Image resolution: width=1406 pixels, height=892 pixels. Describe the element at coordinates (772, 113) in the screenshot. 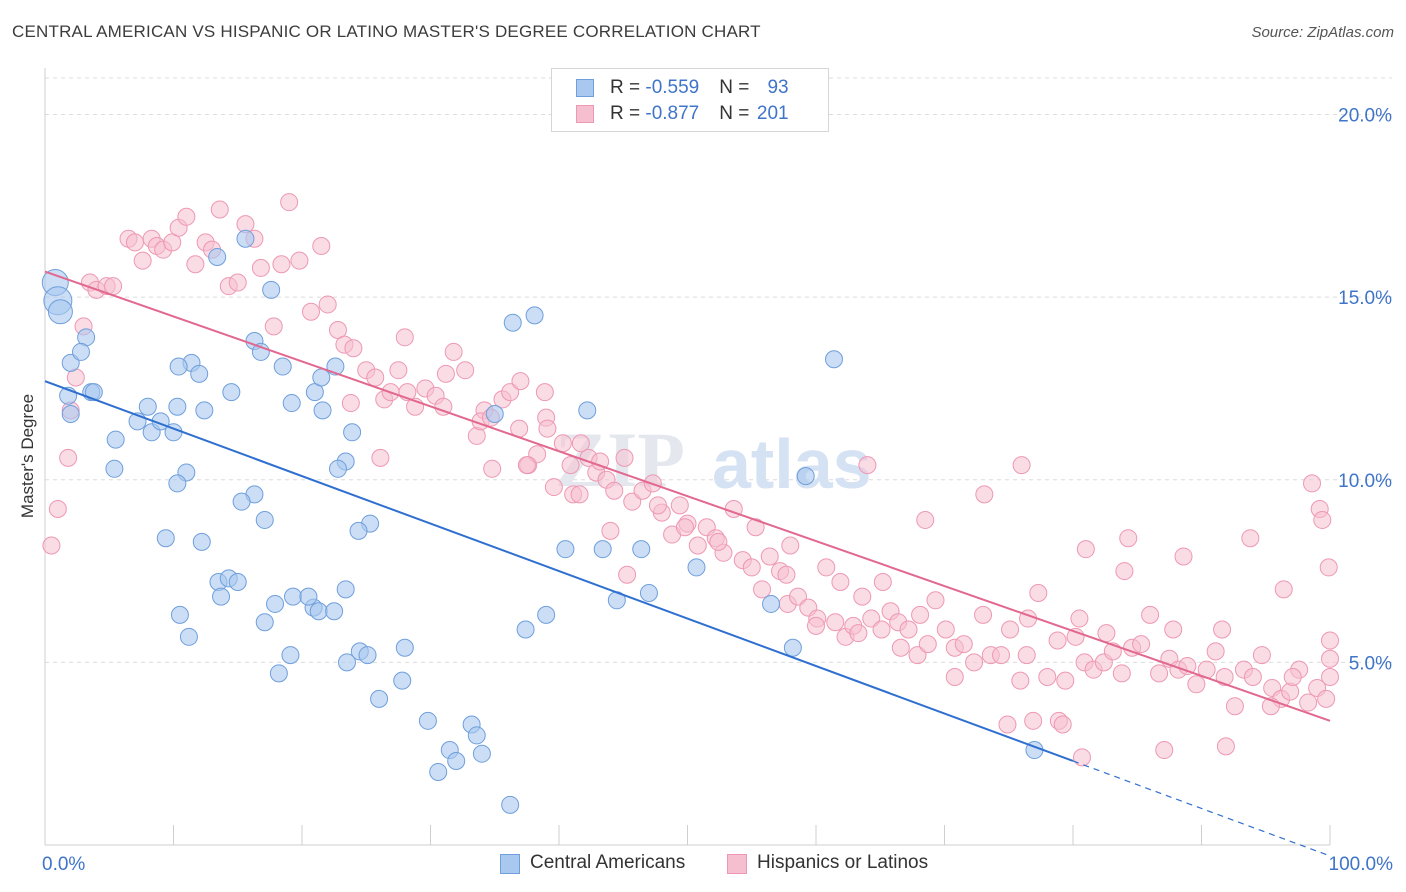

I see `legend-n-value: 201` at that location.